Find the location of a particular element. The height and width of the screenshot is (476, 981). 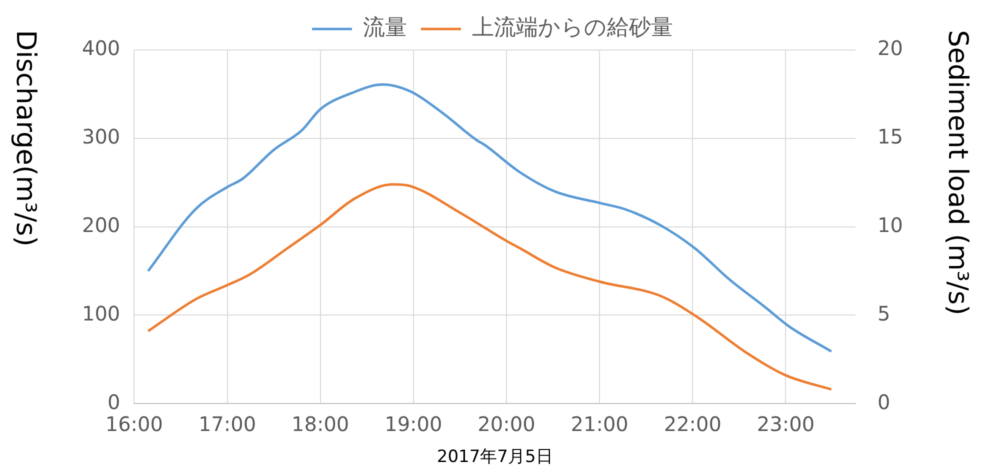

legend-label: 流量 is located at coordinates (385, 28).